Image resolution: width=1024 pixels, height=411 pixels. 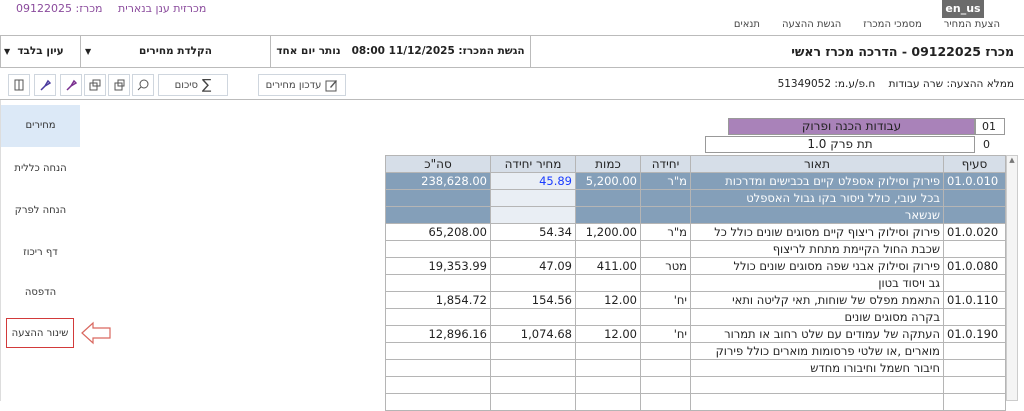 I want to click on table-row: בקרה מסוגים שונים, so click(x=695, y=317).